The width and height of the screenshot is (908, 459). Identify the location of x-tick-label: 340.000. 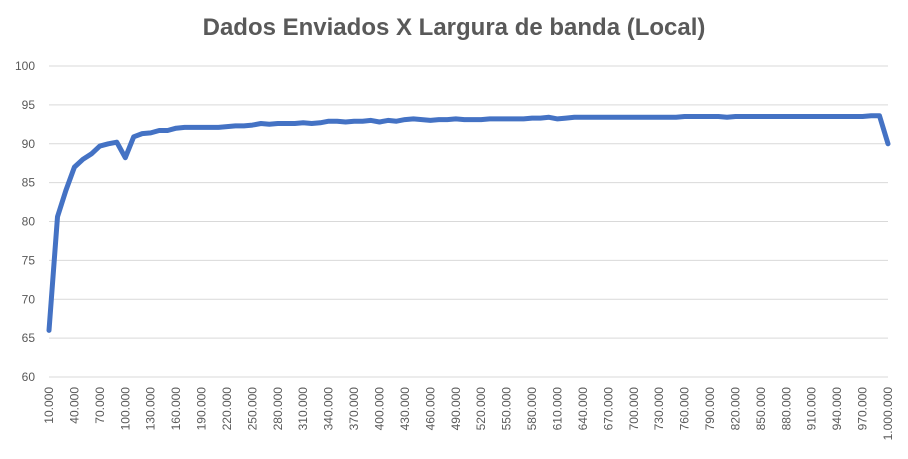
(329, 409).